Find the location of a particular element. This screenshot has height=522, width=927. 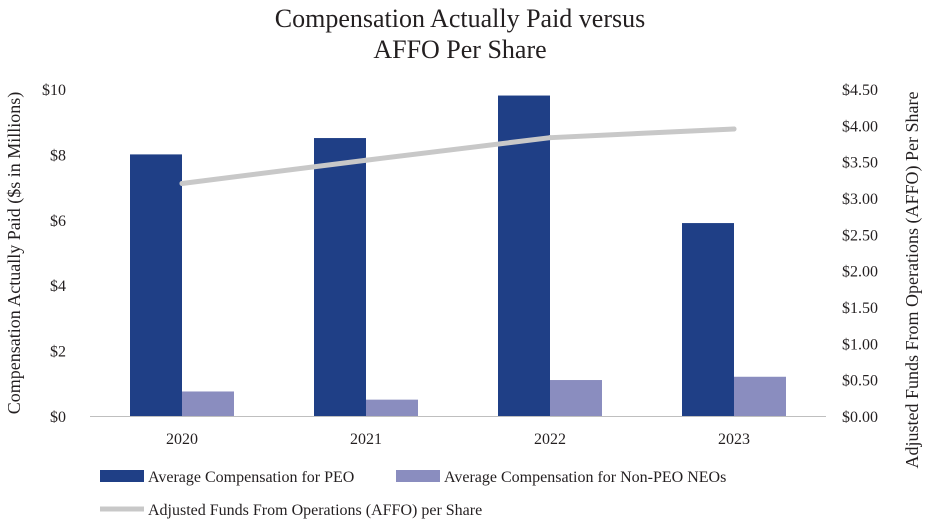

y2-tick-label: $4.50 is located at coordinates (860, 90).